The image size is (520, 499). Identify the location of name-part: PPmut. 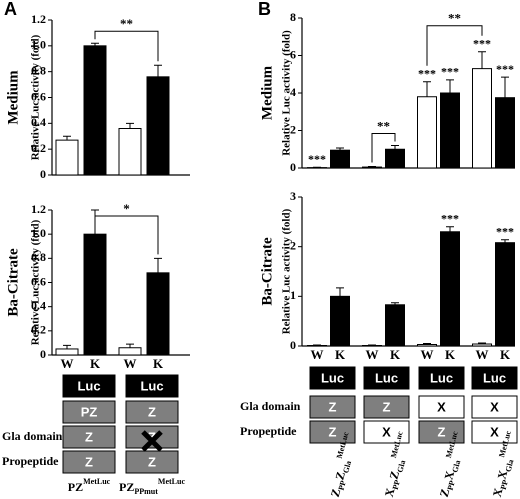
(146, 491).